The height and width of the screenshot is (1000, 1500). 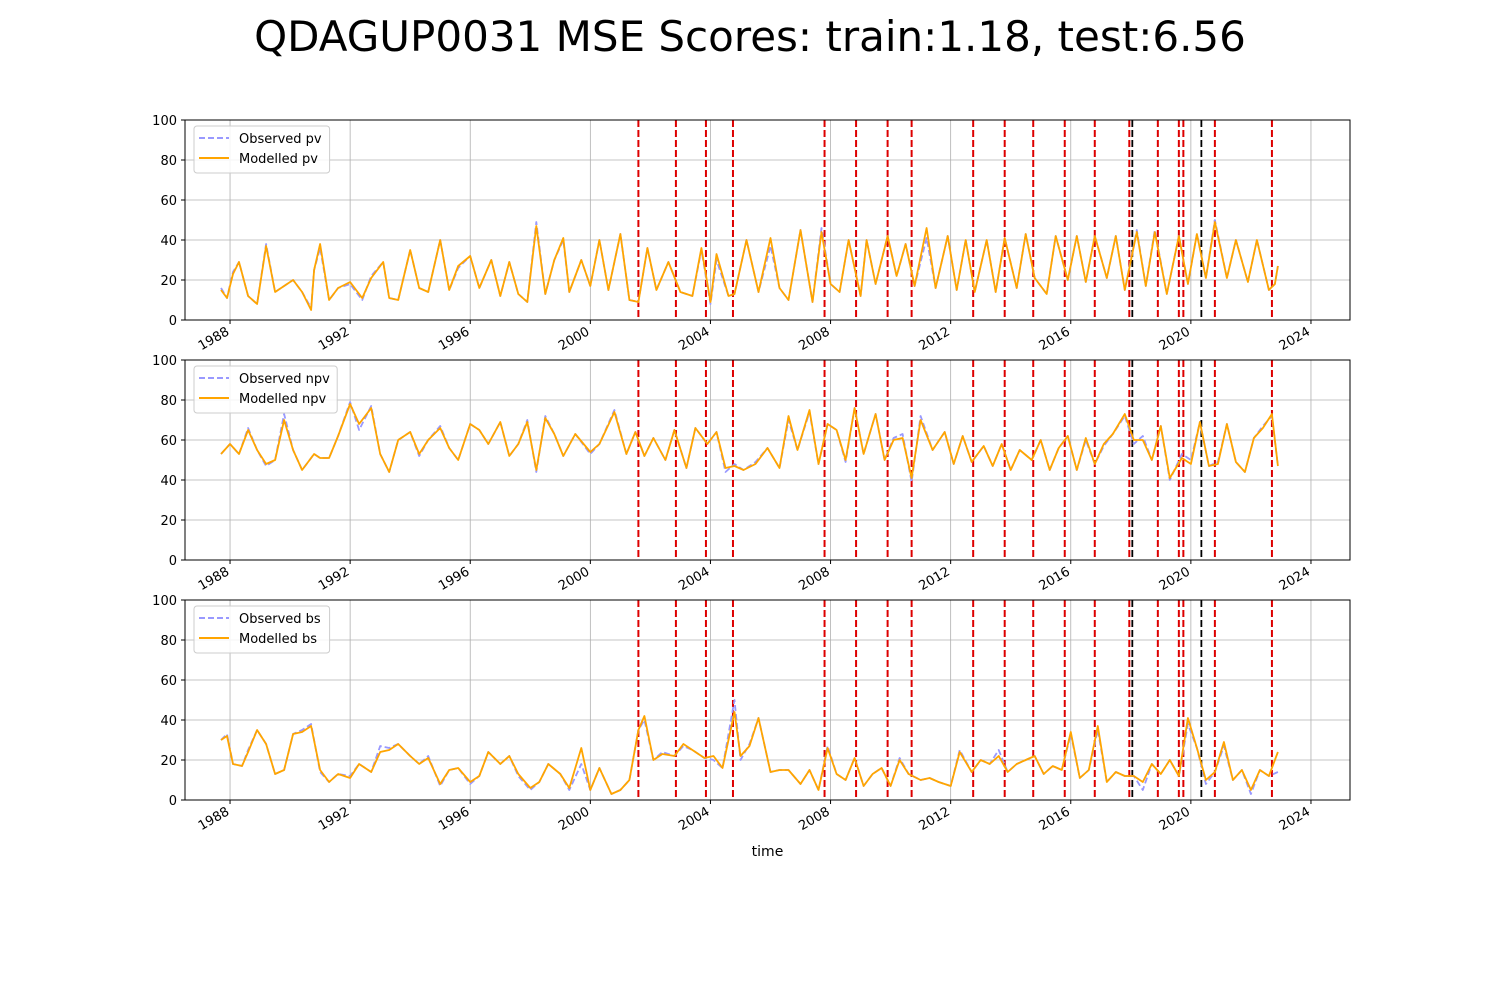 I want to click on legend-label: Modelled pv, so click(x=278, y=159).